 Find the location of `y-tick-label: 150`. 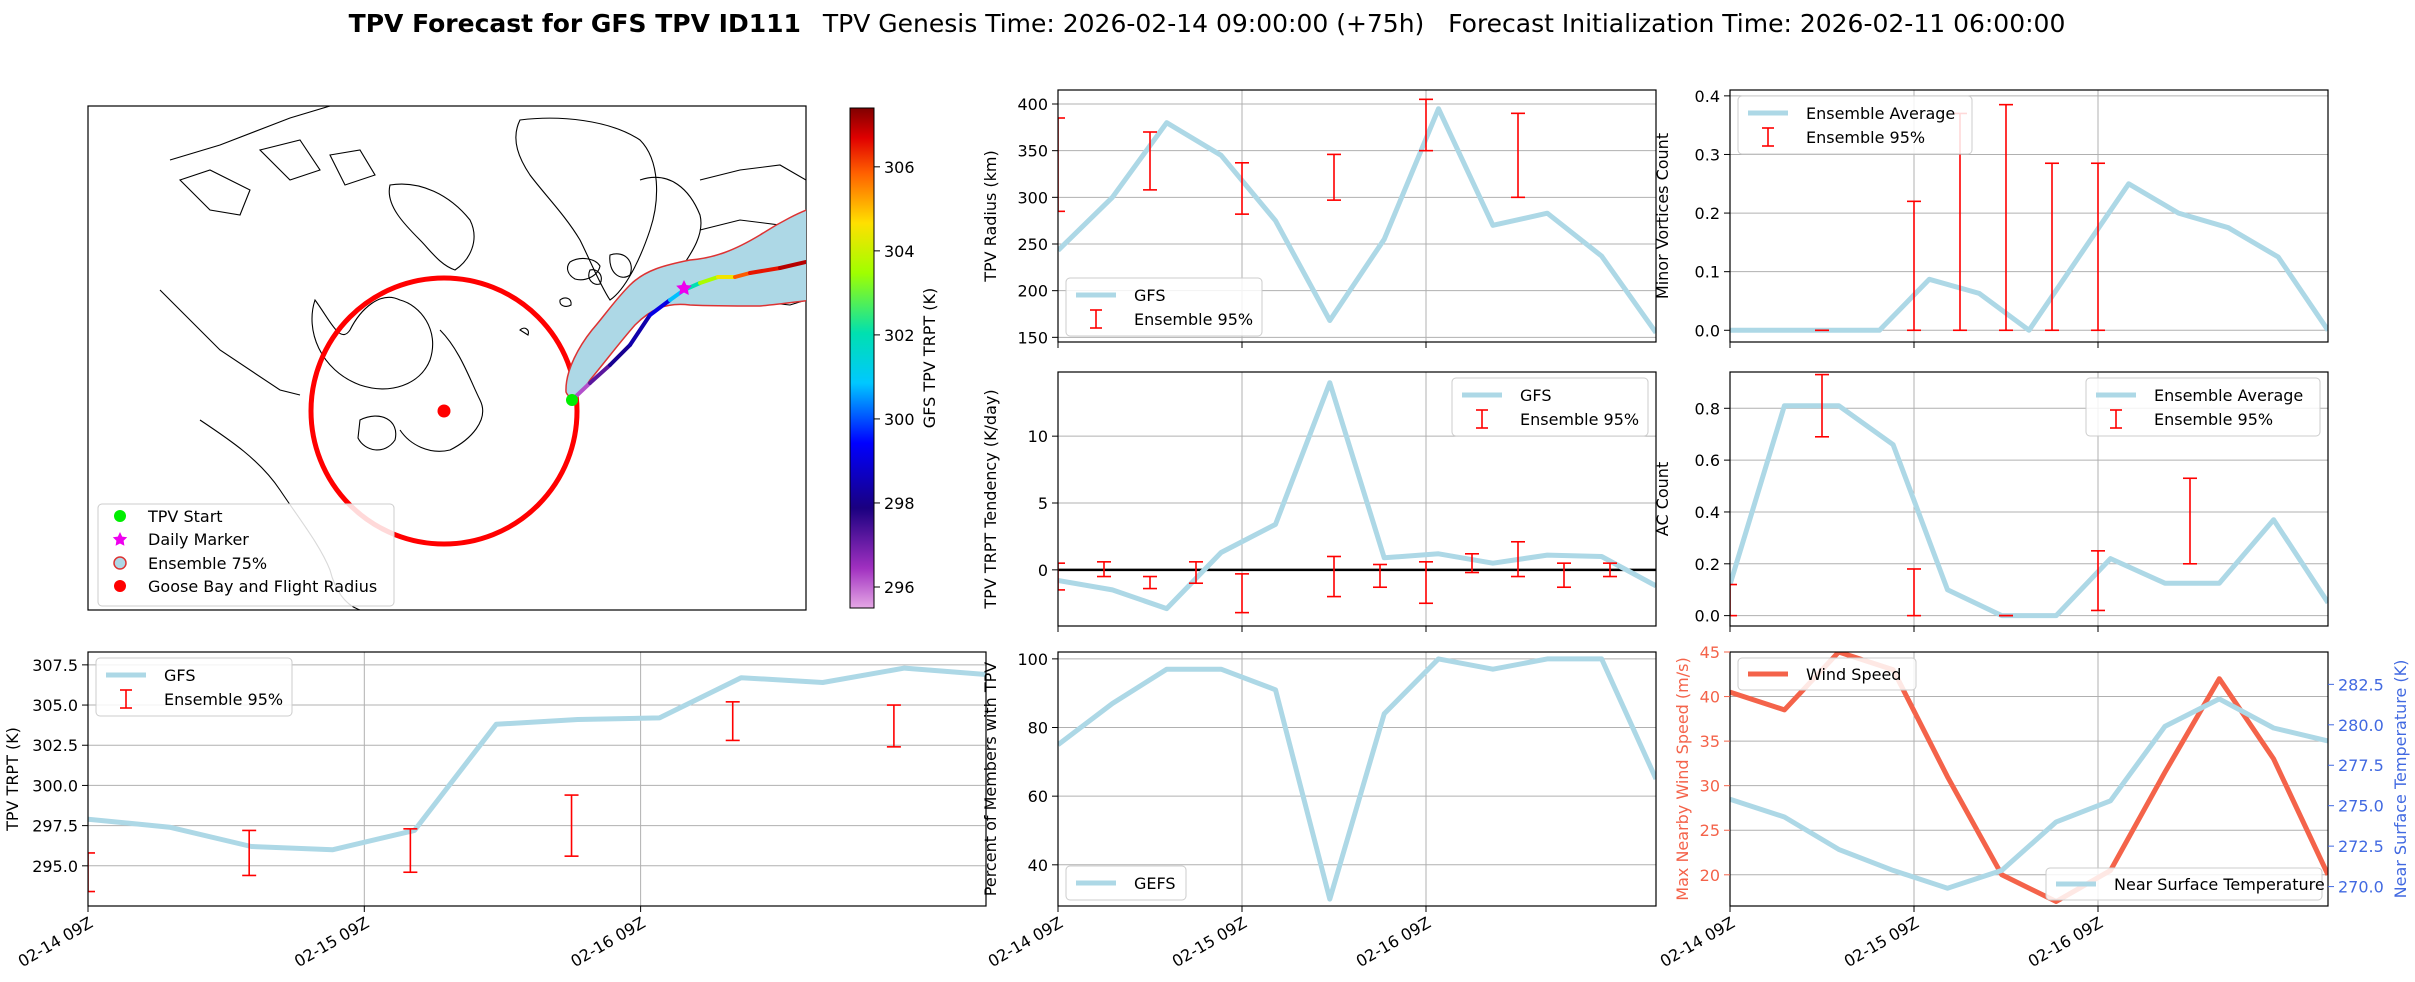

y-tick-label: 150 is located at coordinates (1032, 337).